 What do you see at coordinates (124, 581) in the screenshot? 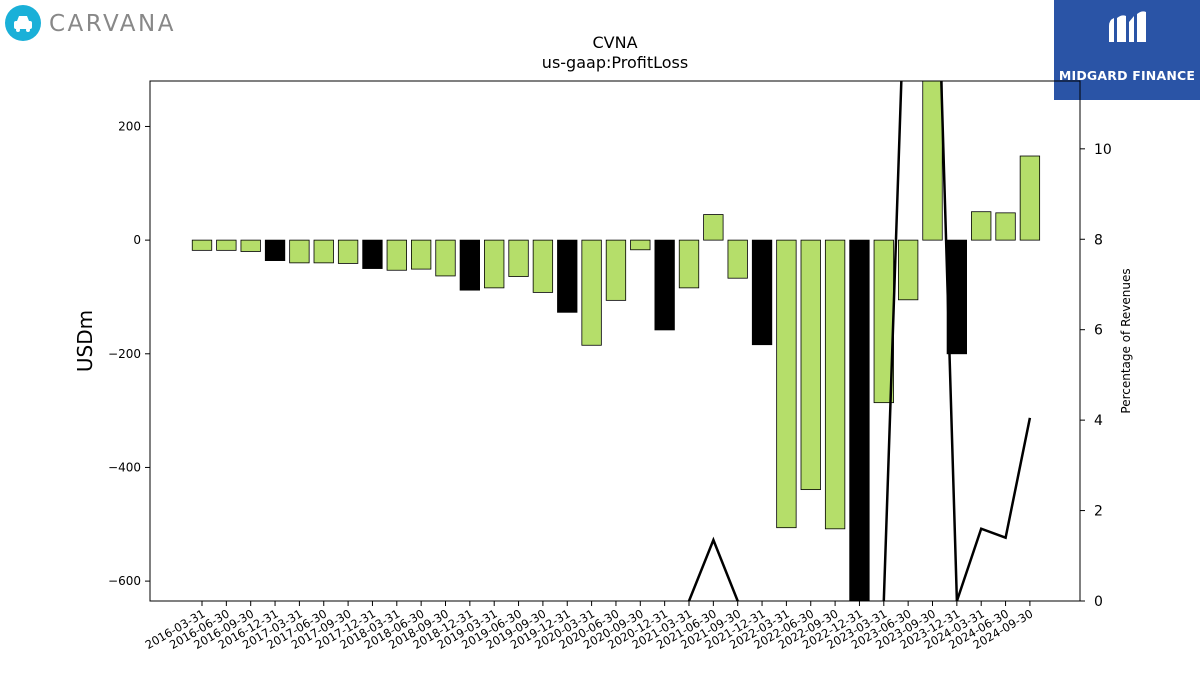
I see `y-tick-label: −600` at bounding box center [124, 581].